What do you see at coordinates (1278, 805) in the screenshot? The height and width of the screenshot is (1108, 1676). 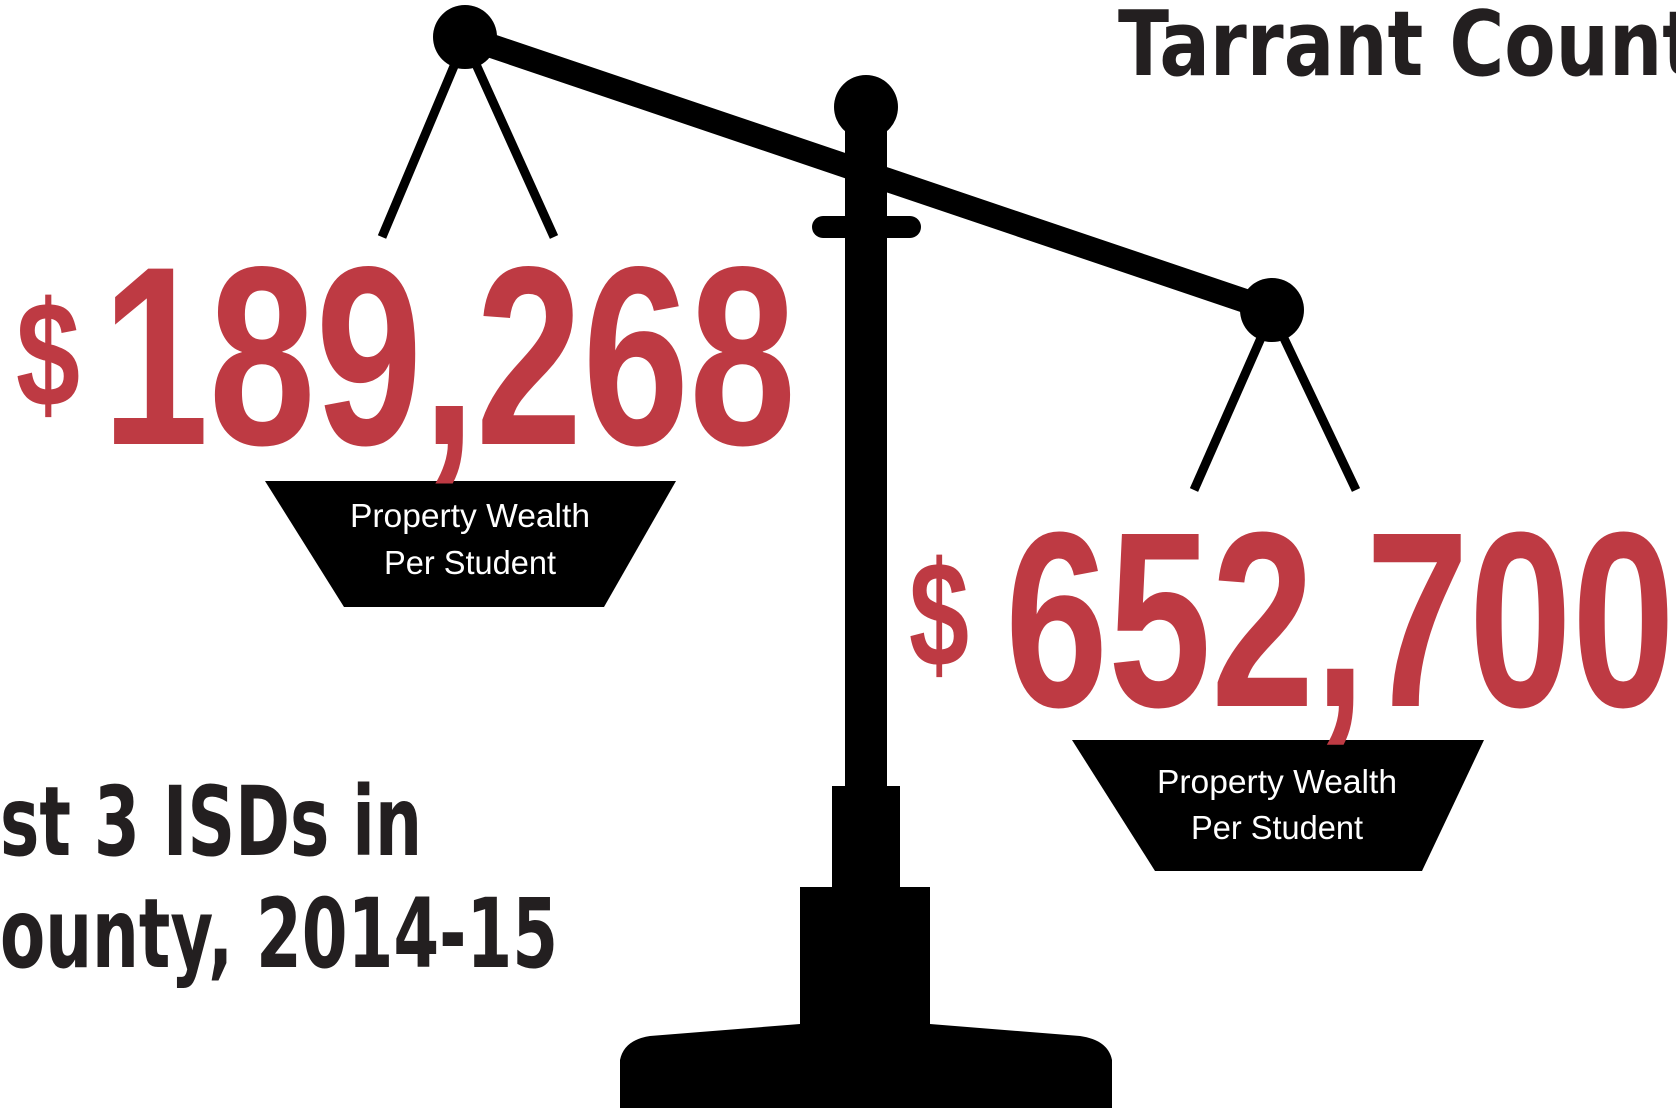 I see `right-pan` at bounding box center [1278, 805].